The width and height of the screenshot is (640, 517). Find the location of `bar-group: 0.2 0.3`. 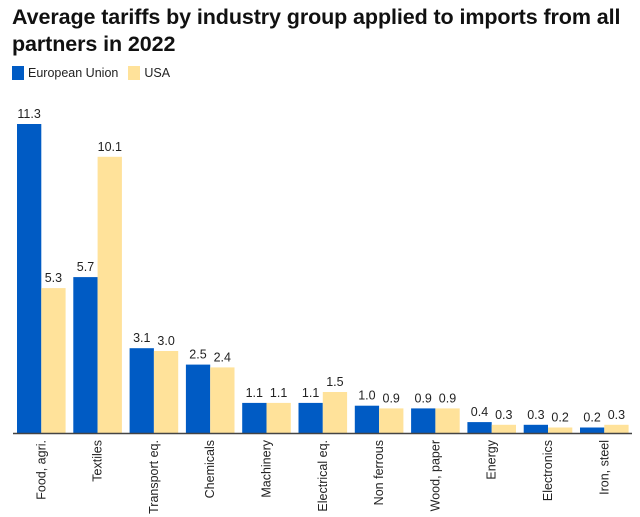

bar-group: 0.2 0.3 is located at coordinates (604, 420).